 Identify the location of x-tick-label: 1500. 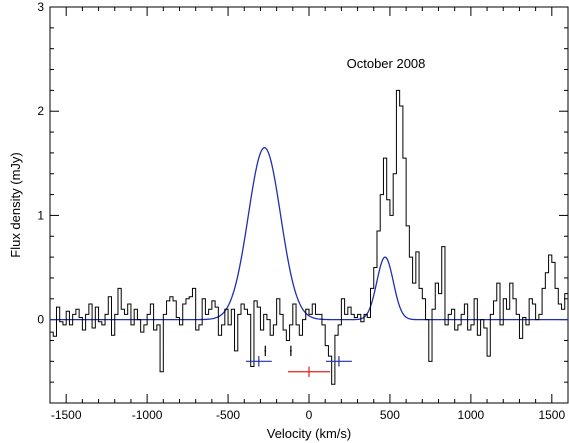
(551, 415).